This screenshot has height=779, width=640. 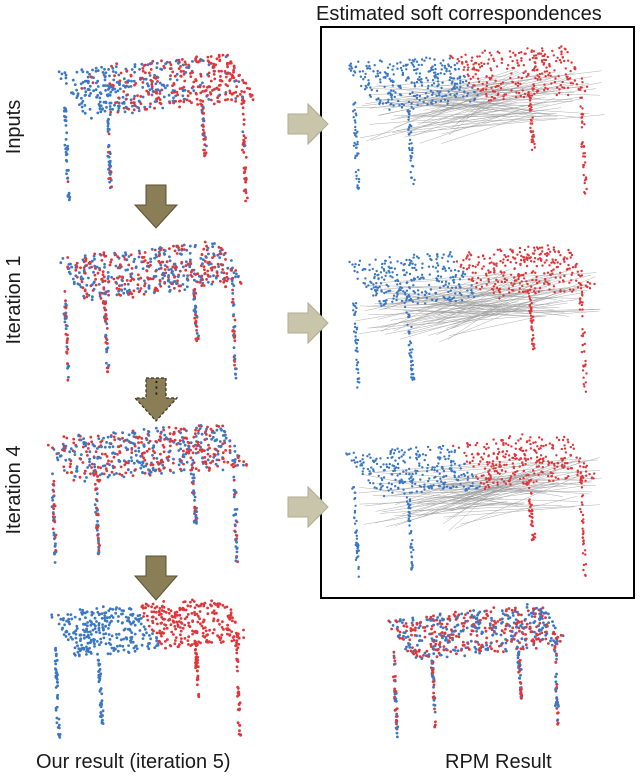 What do you see at coordinates (156, 387) in the screenshot?
I see `ellipsis-glyph: ⋮` at bounding box center [156, 387].